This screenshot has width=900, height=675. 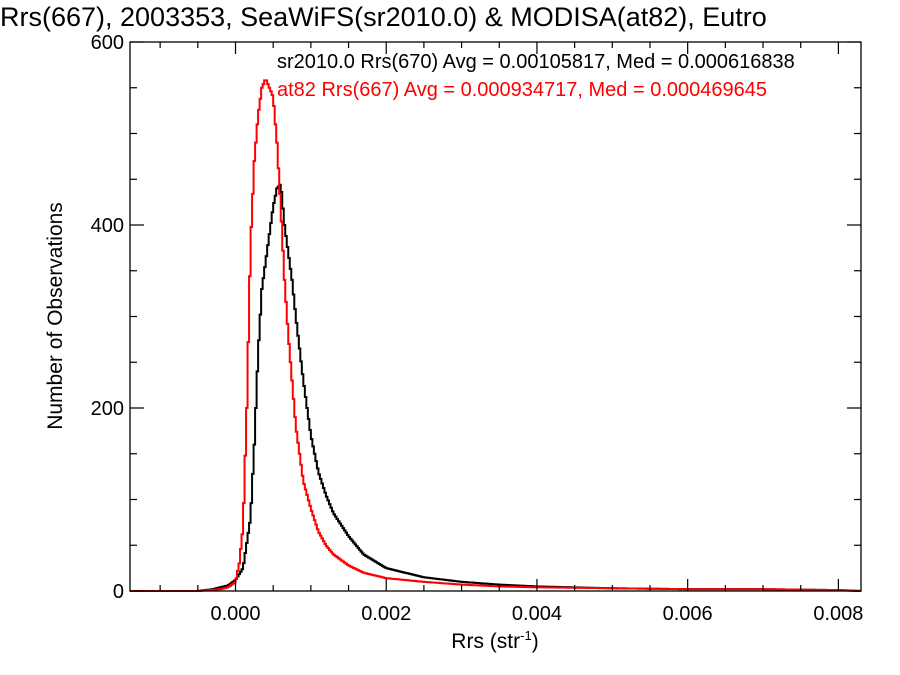 What do you see at coordinates (535, 641) in the screenshot?
I see `x-axis-label-close: )` at bounding box center [535, 641].